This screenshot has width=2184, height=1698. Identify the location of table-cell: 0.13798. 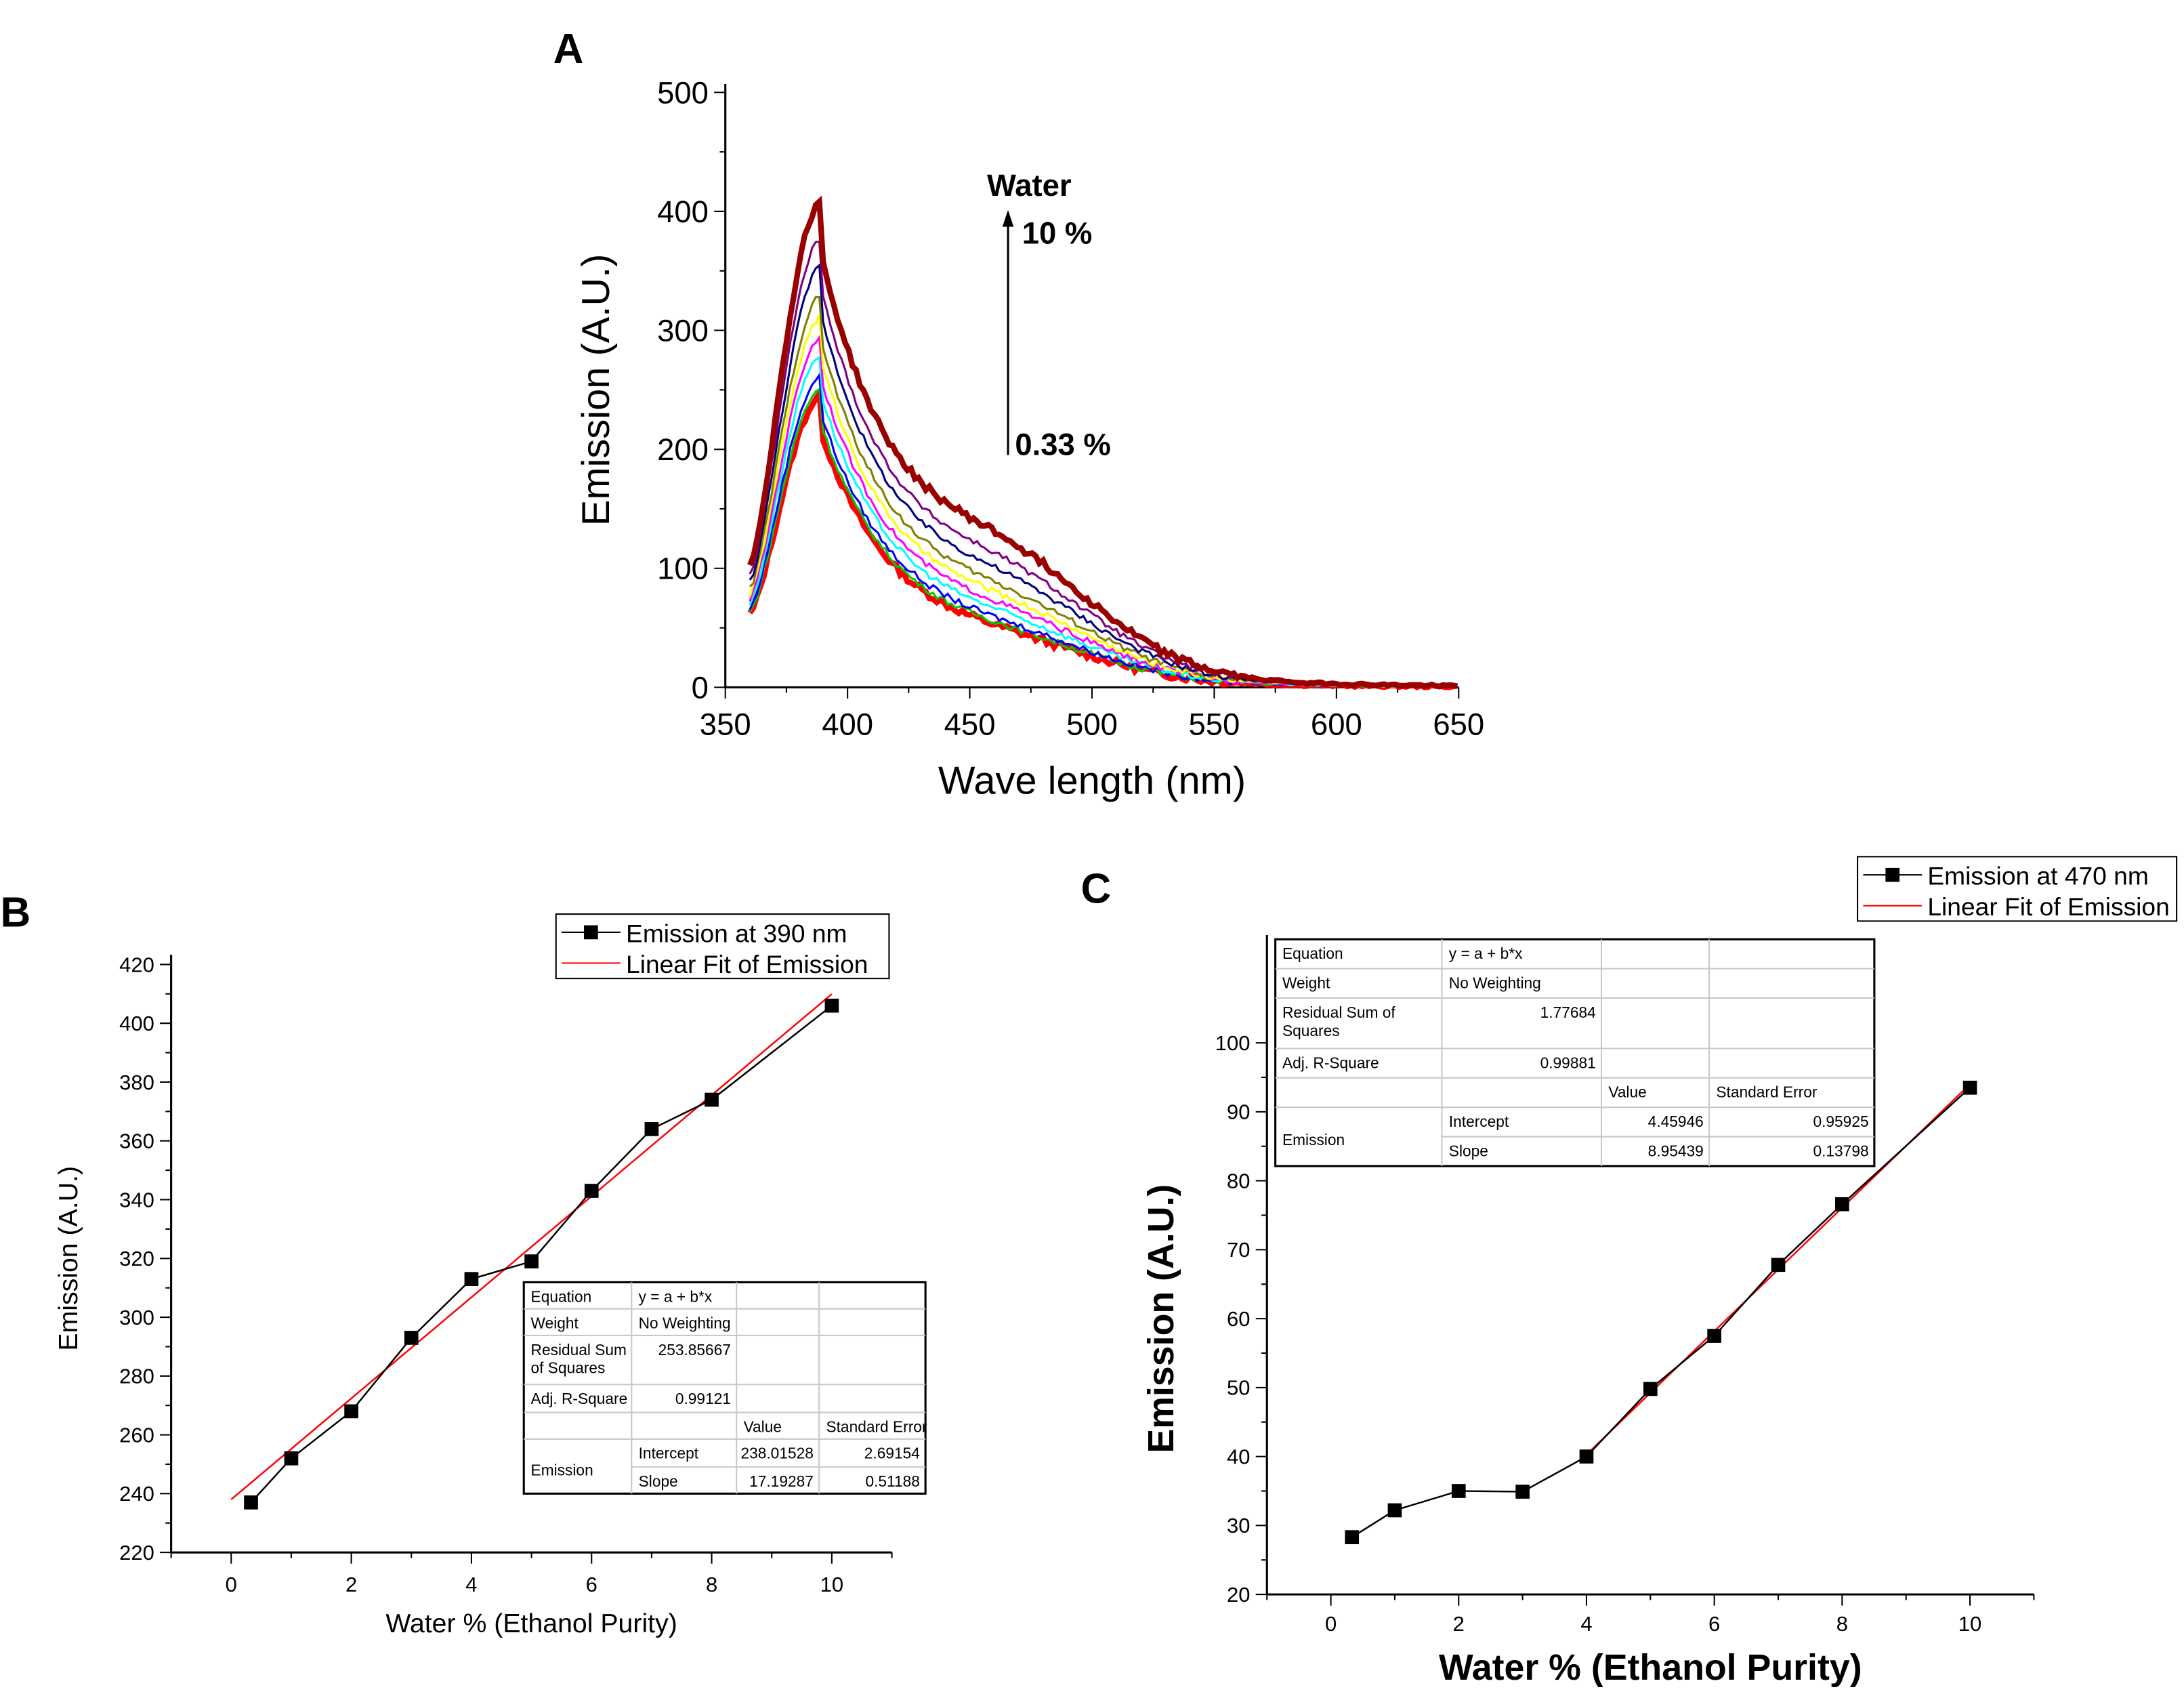
(1840, 1150).